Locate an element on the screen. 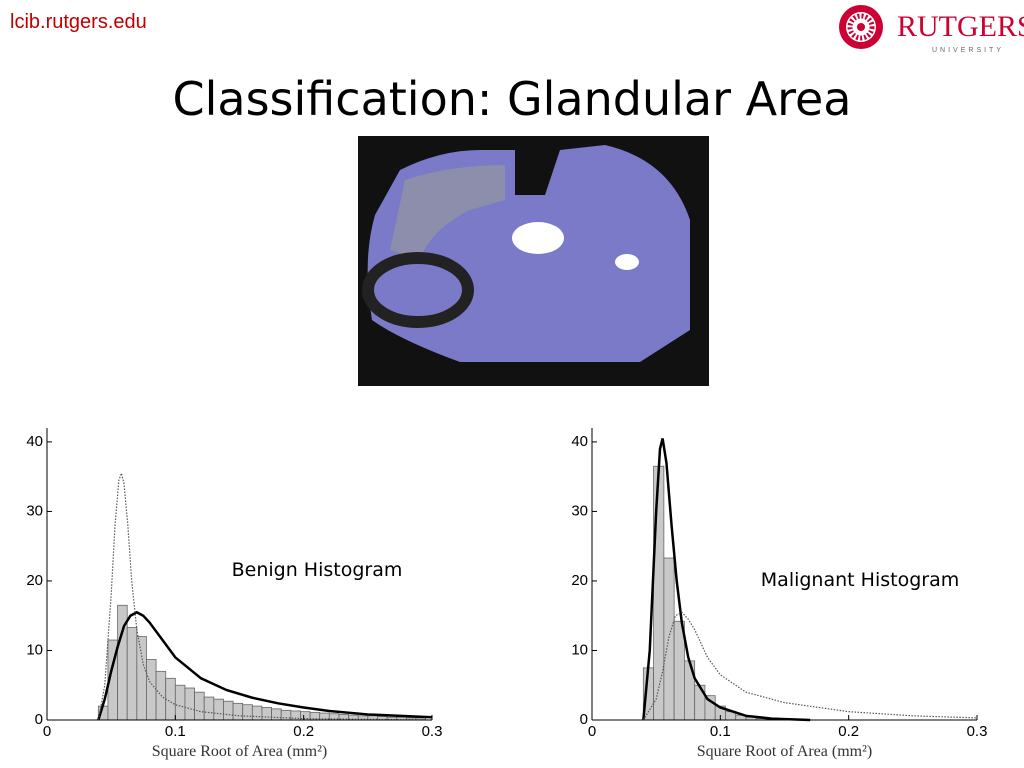  dark-ring is located at coordinates (418, 290).